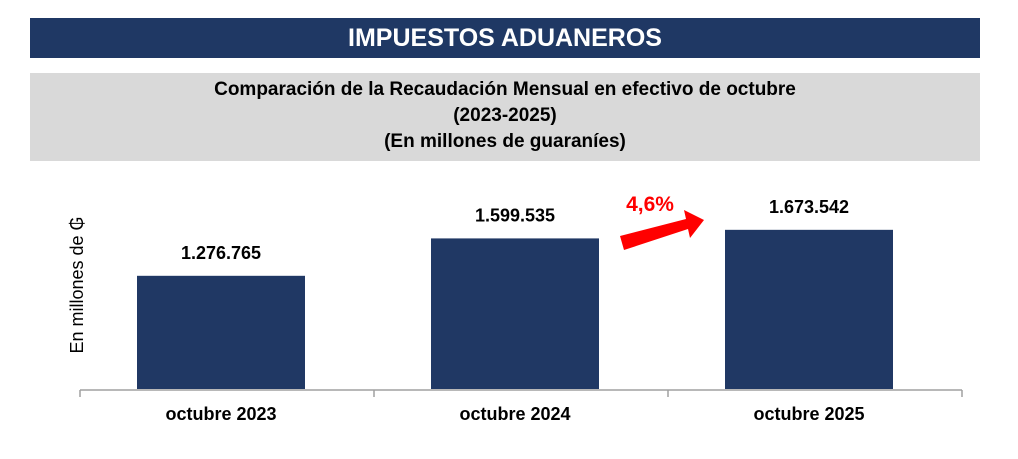 The height and width of the screenshot is (459, 1018). What do you see at coordinates (505, 141) in the screenshot?
I see `subtitle-line-3: (En millones de guaraníes)` at bounding box center [505, 141].